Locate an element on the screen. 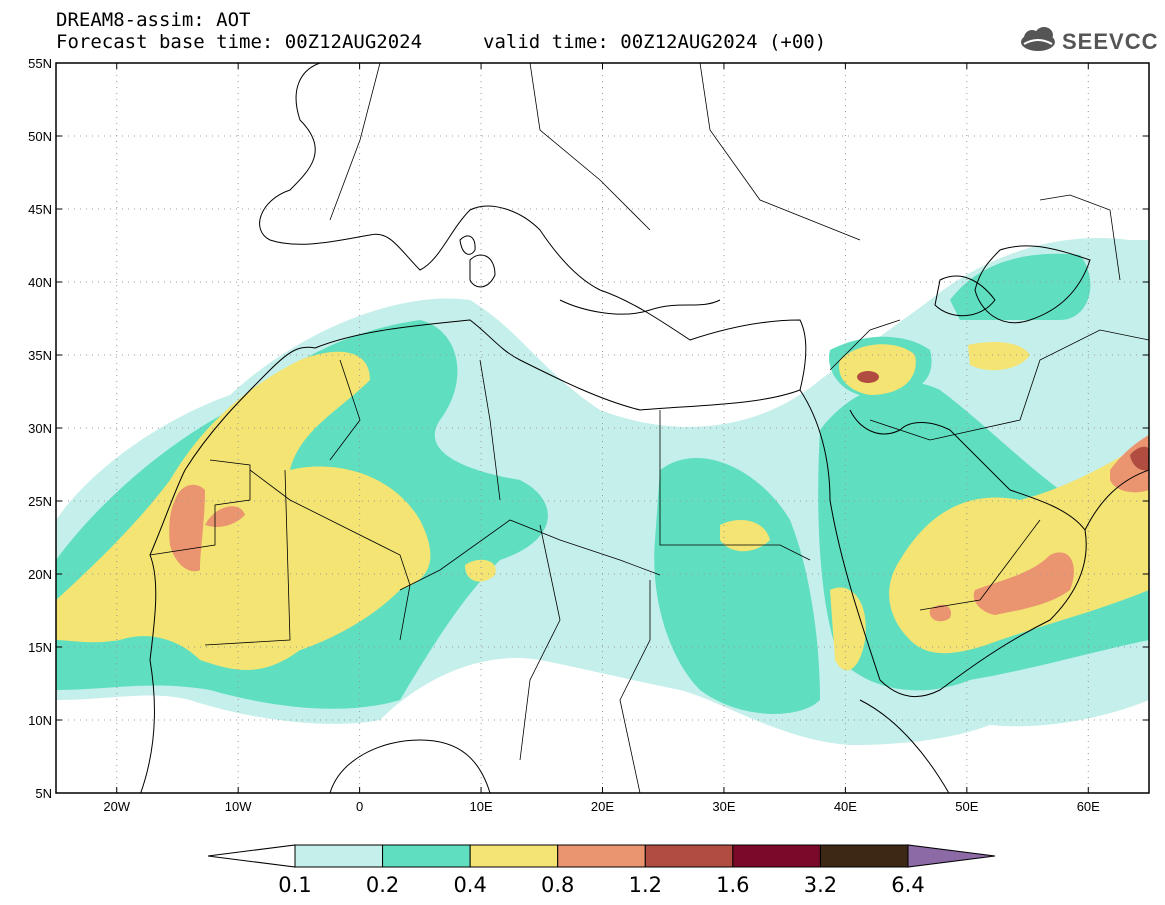 This screenshot has width=1165, height=905. colorbar-label: 0.8 is located at coordinates (557, 885).